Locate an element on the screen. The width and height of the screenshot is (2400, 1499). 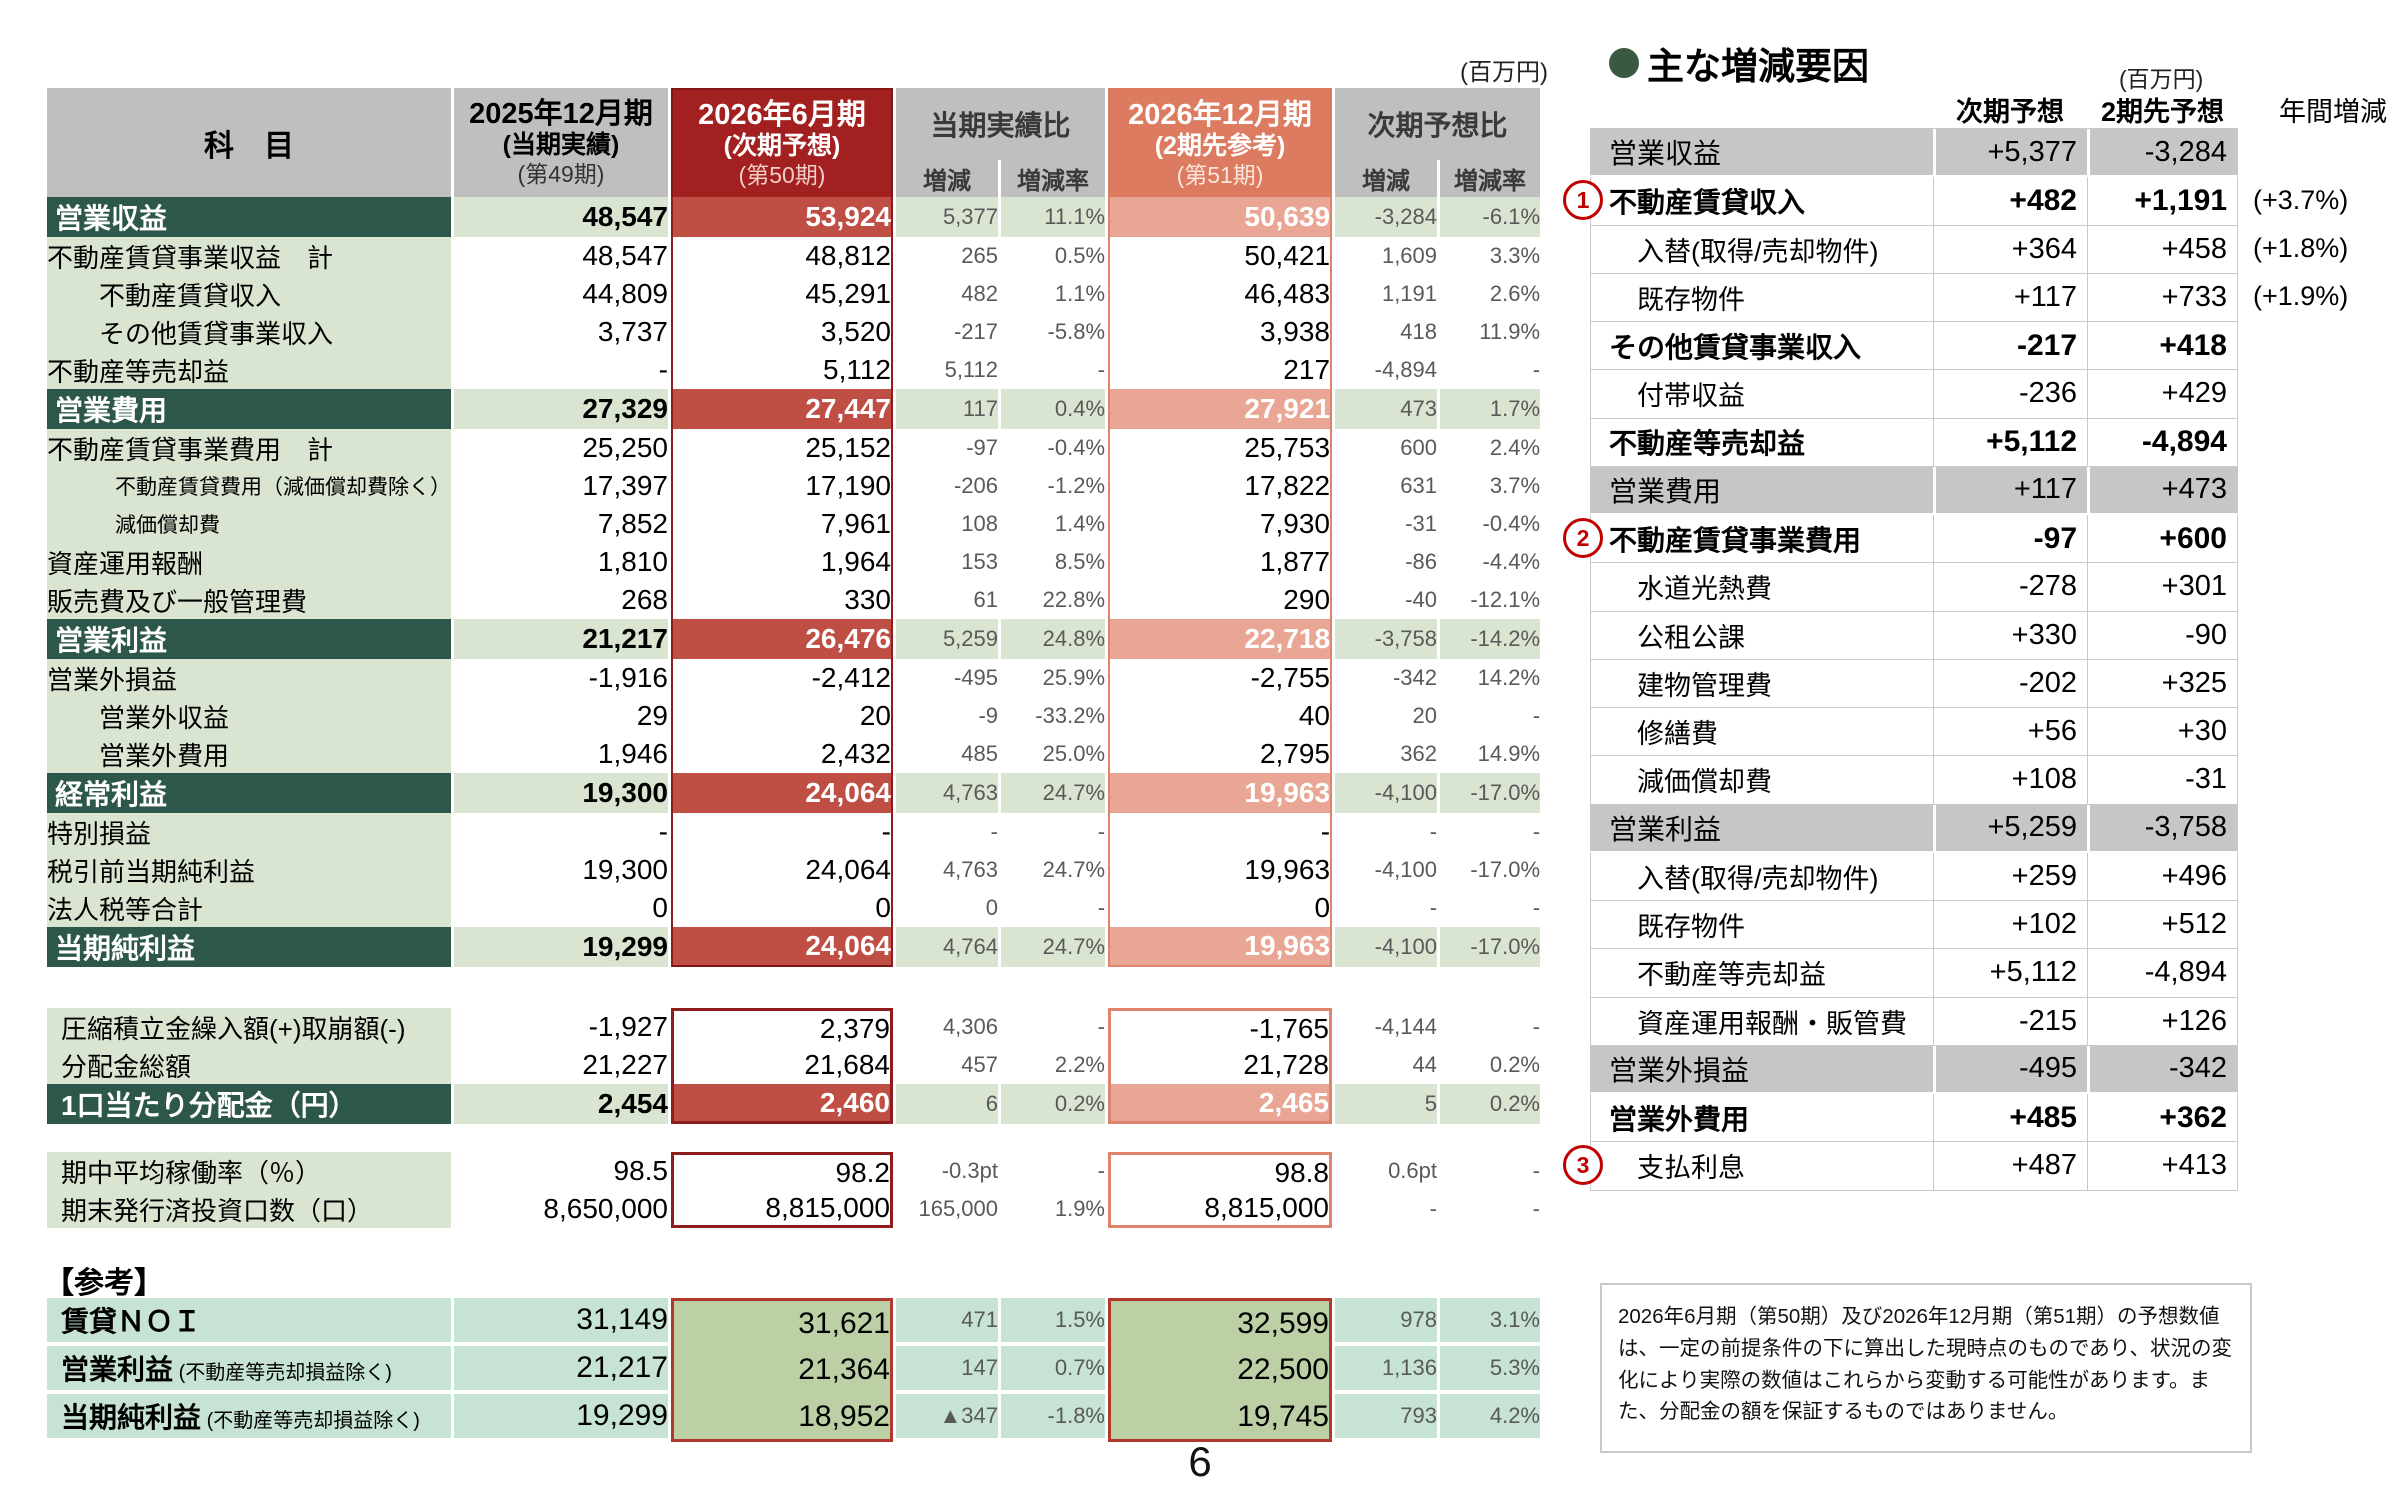
value-actual: 17,397 is located at coordinates (625, 485).